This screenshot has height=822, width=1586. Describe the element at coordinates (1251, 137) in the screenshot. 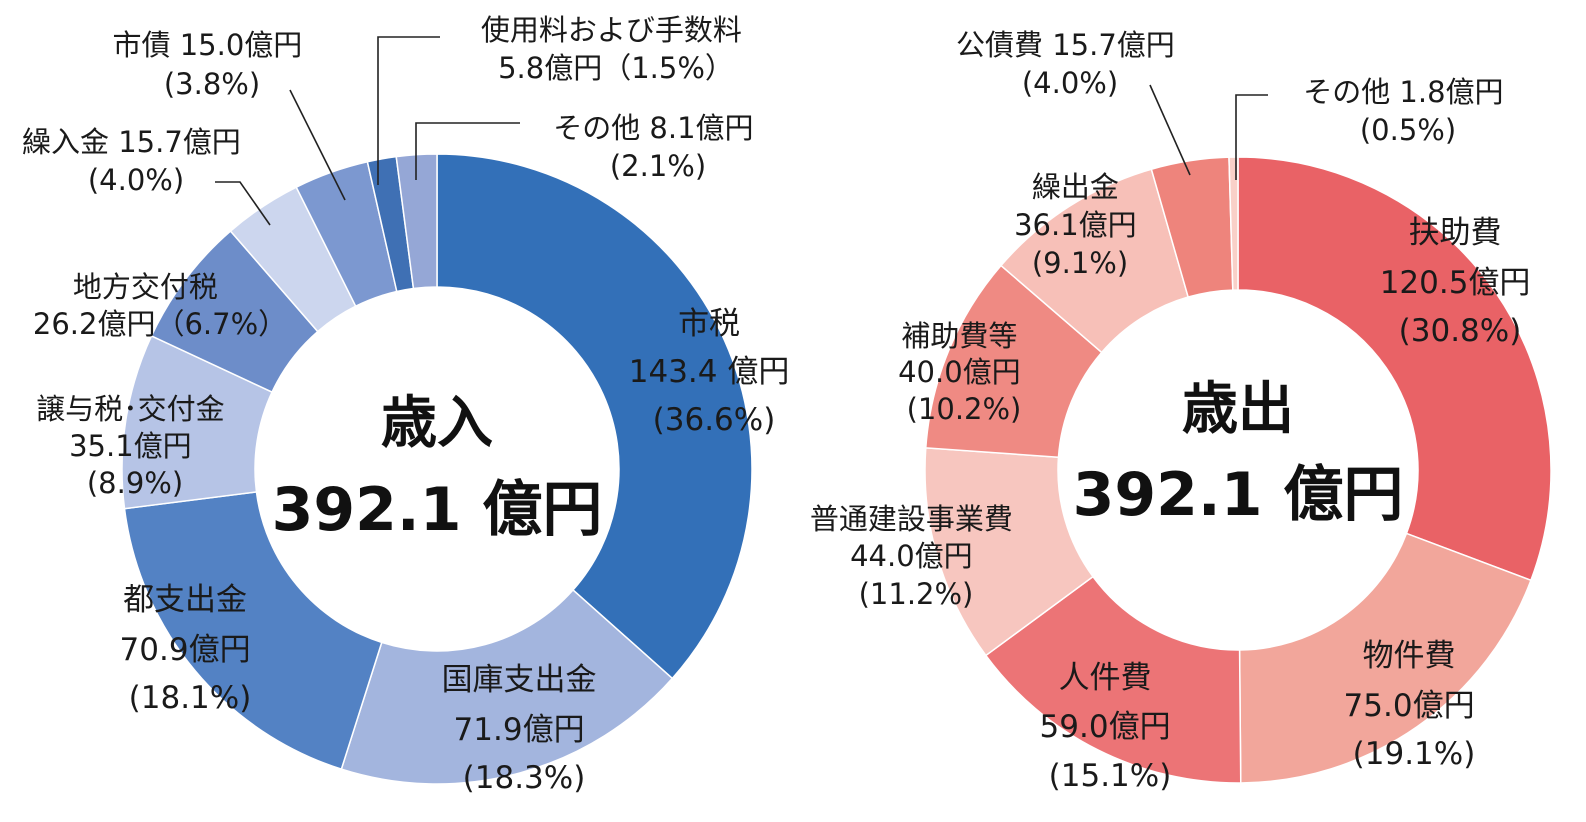

I see `leader-line-expense-other` at that location.